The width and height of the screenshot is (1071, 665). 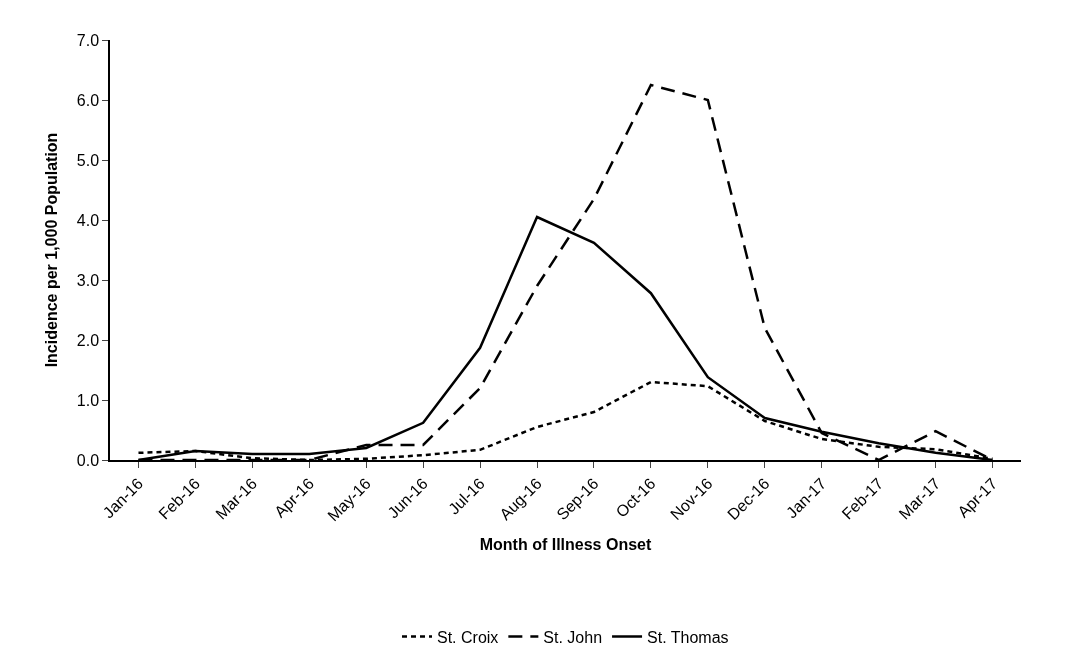 I want to click on y-tick-label: 6.0, so click(x=88, y=100).